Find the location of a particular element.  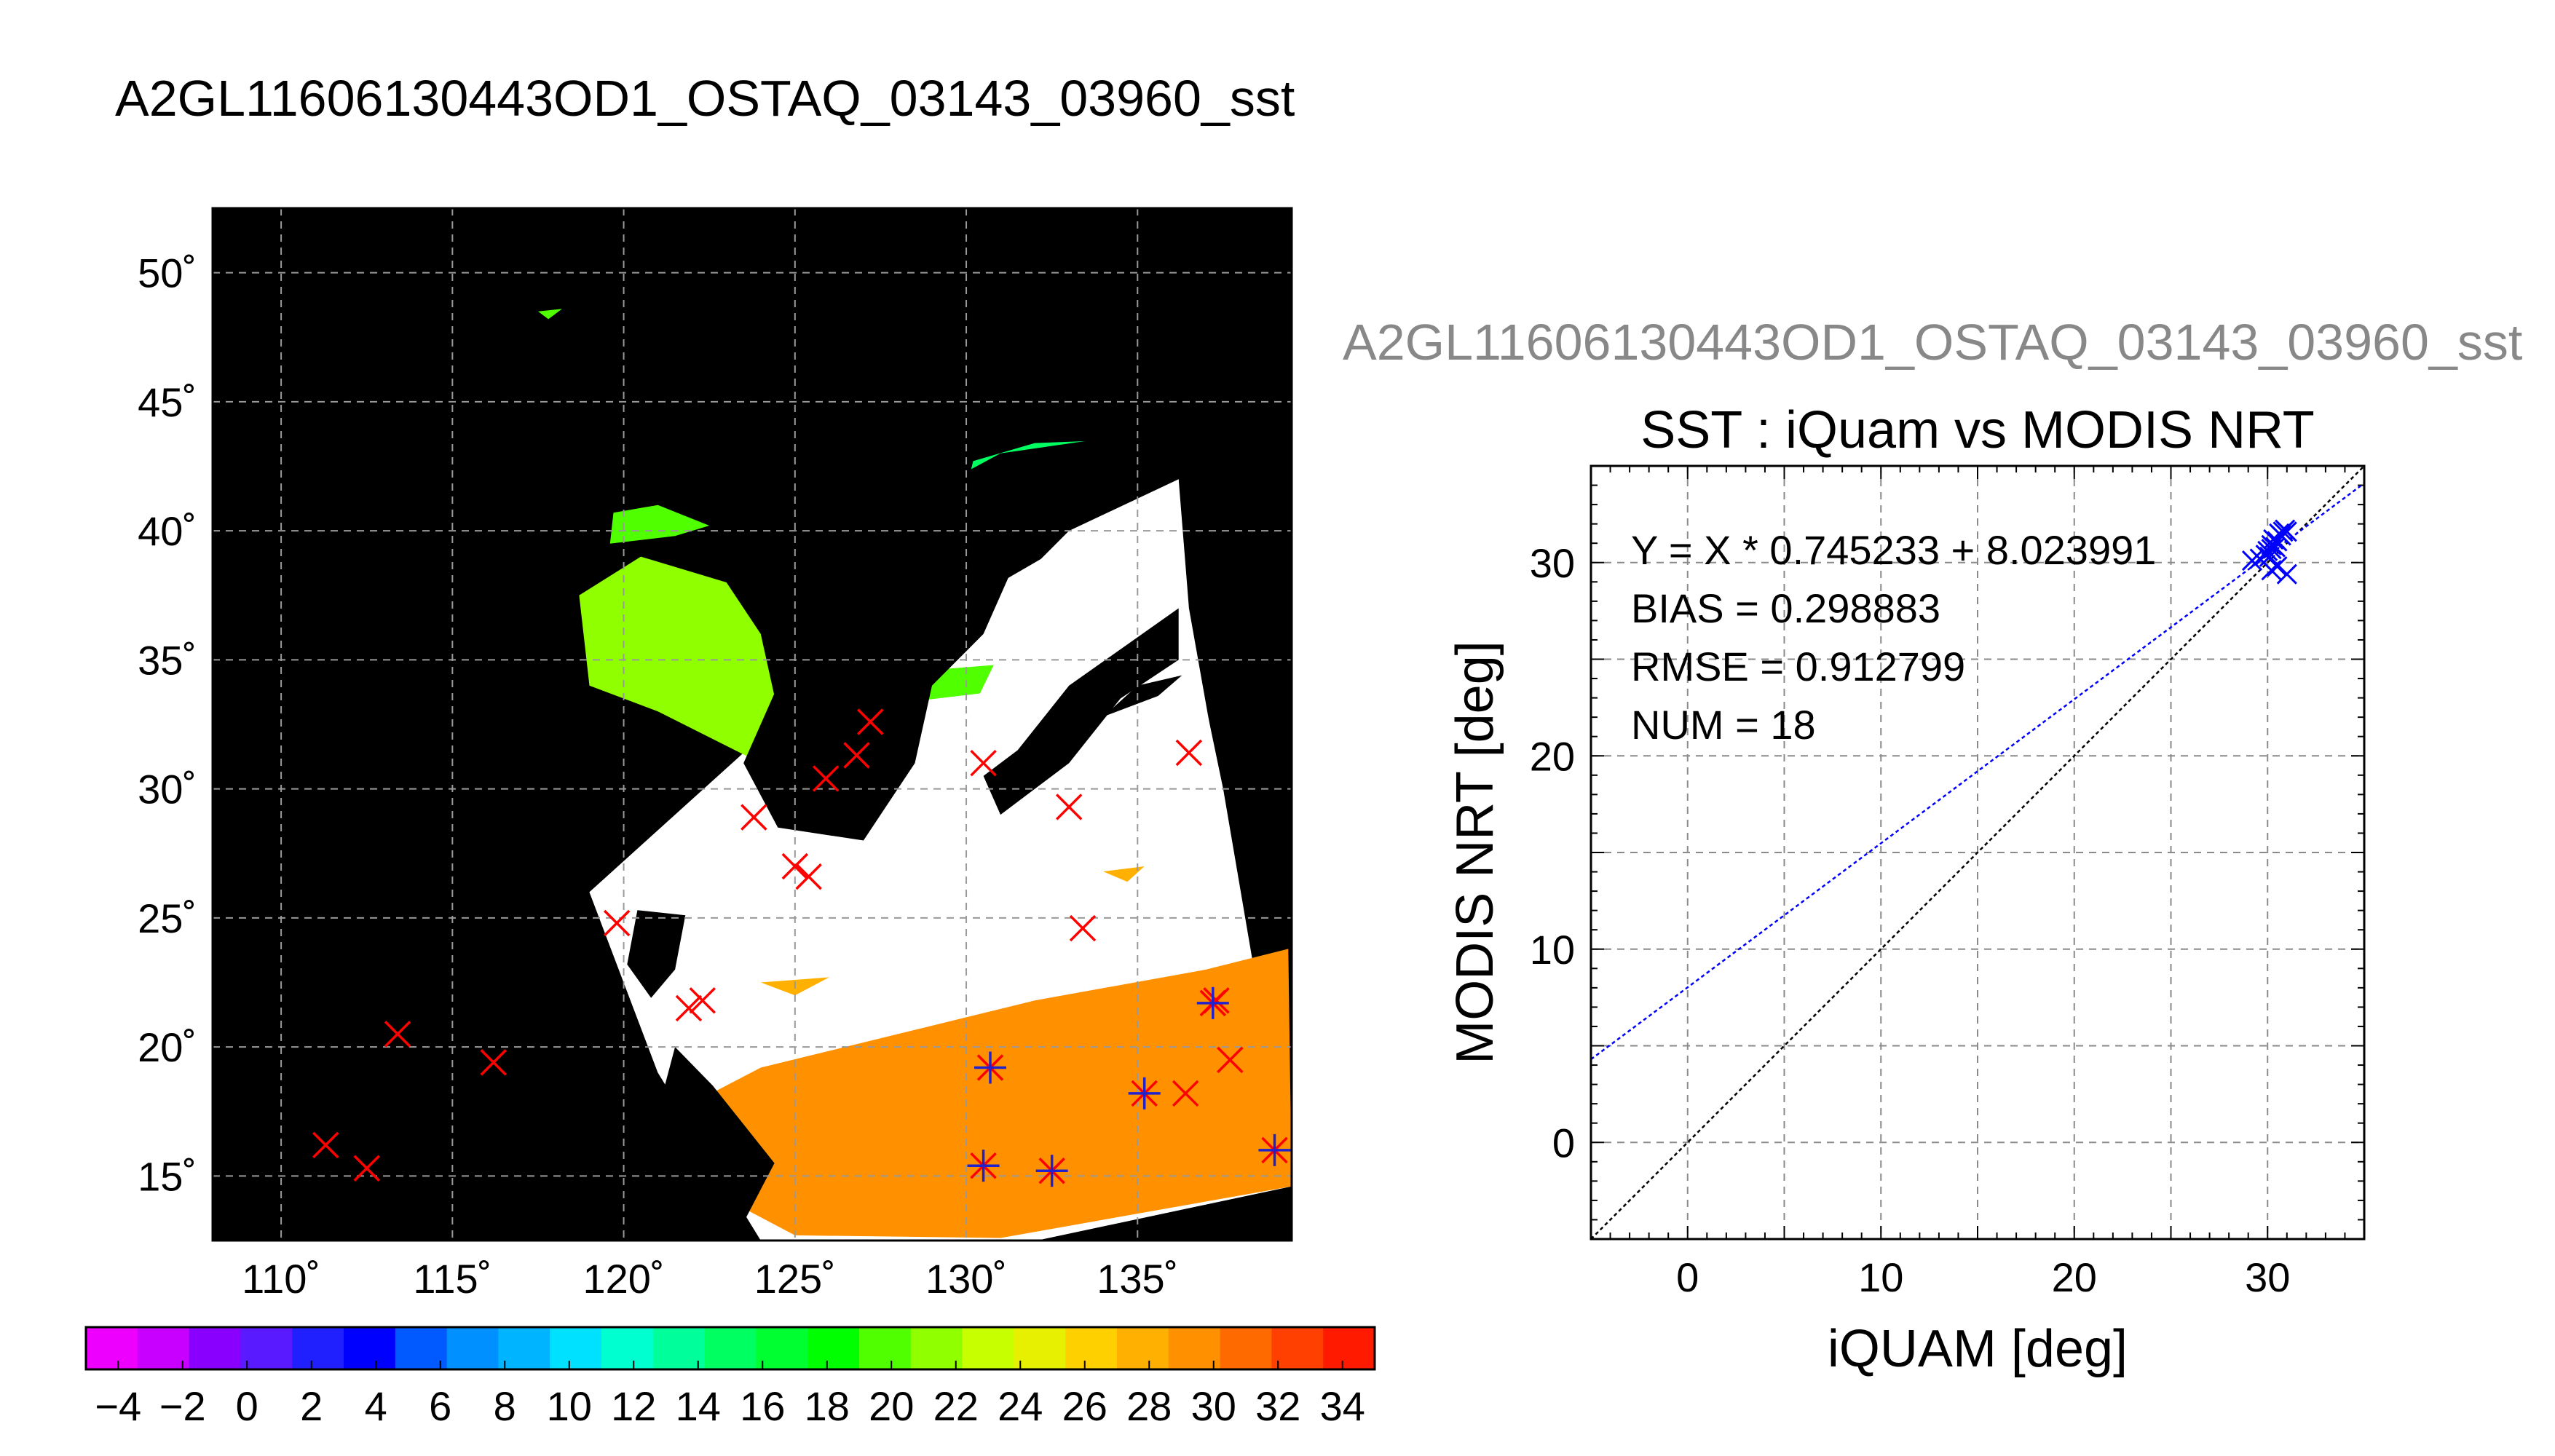

colorbar-tick-label: 12 is located at coordinates (633, 1406).